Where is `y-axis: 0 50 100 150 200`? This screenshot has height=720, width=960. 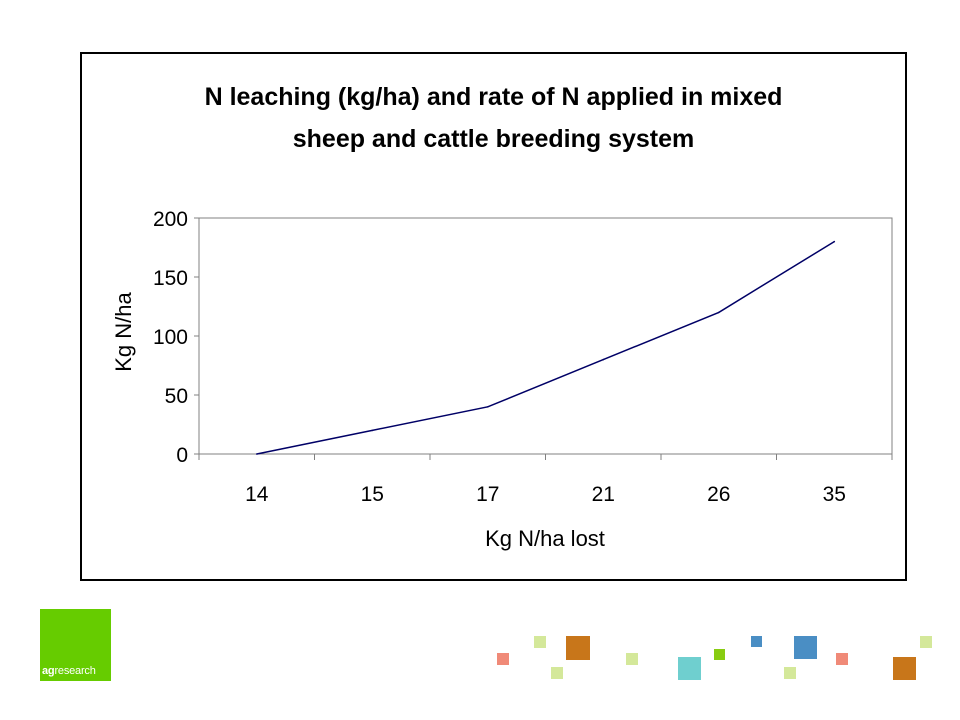 y-axis: 0 50 100 150 200 is located at coordinates (176, 337).